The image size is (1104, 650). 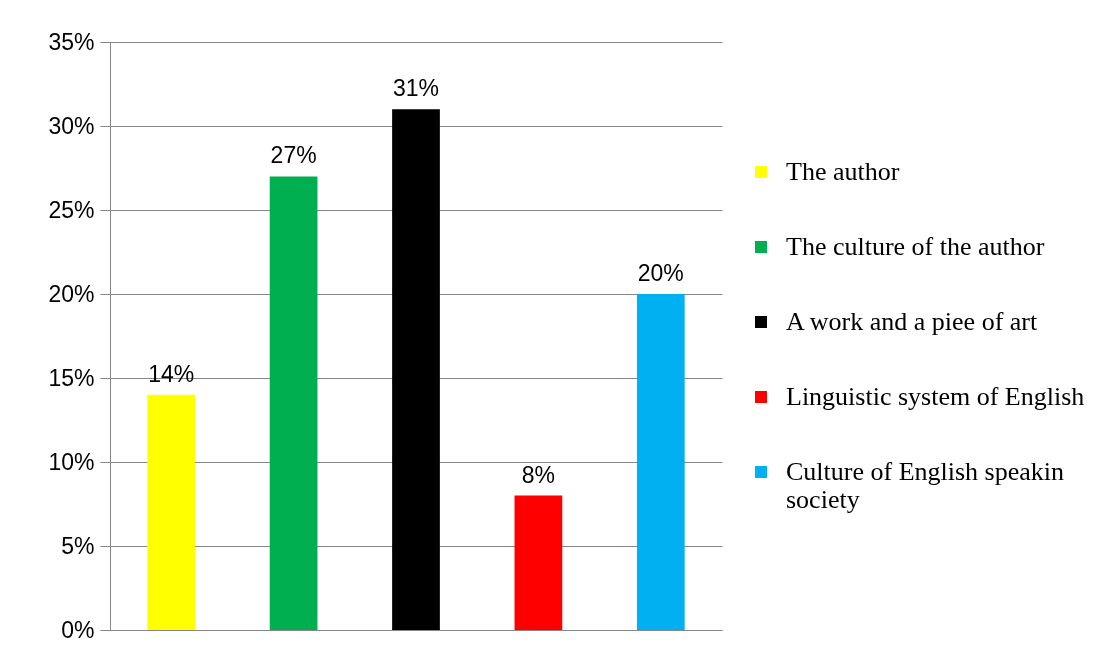 I want to click on legend-label: Linguistic system of English, so click(x=935, y=396).